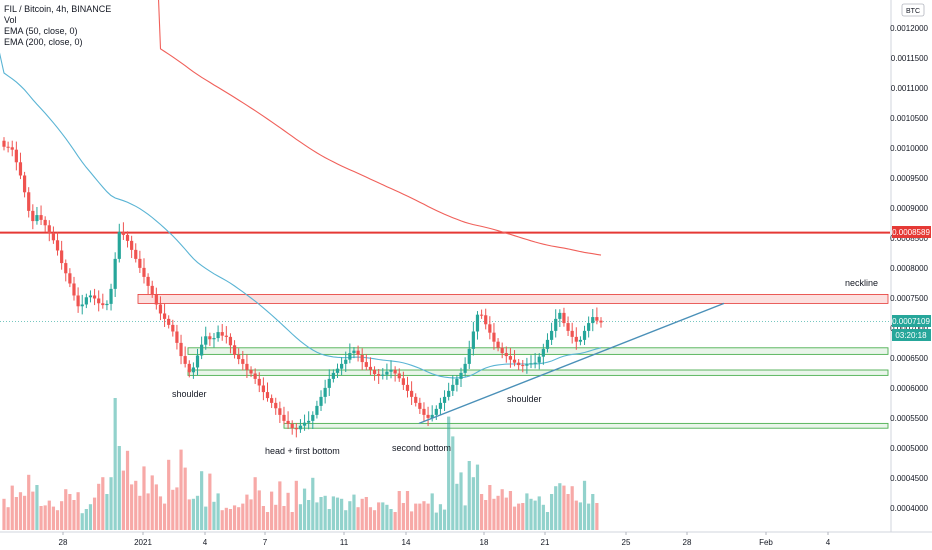 The image size is (932, 550). Describe the element at coordinates (909, 208) in the screenshot. I see `price-tick-label: 0.0009000` at that location.